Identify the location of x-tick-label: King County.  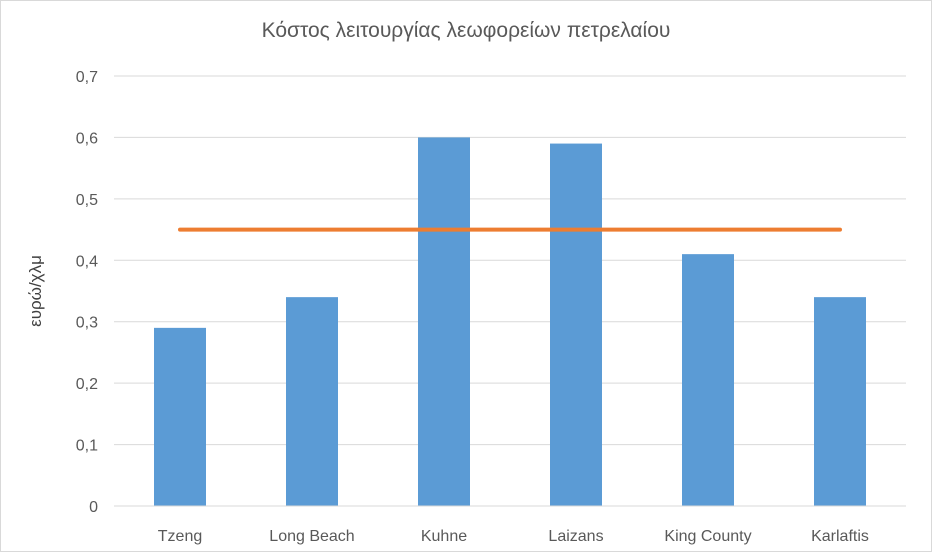
(707, 536).